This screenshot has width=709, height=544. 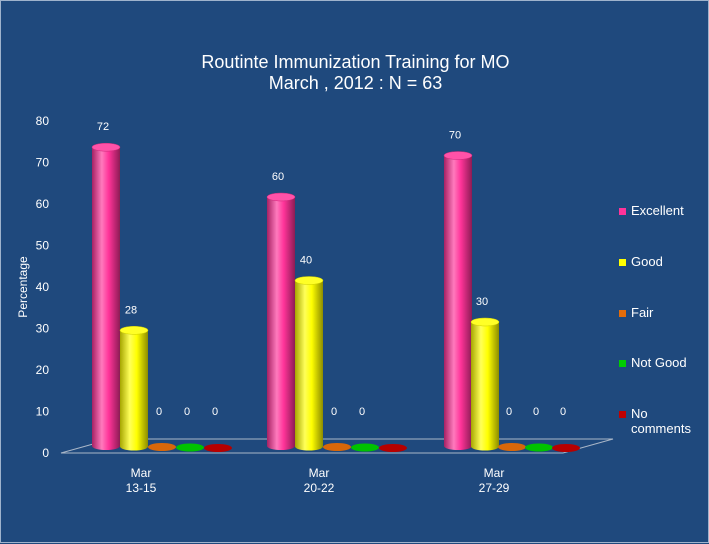 I want to click on legend-label: Fair, so click(x=642, y=312).